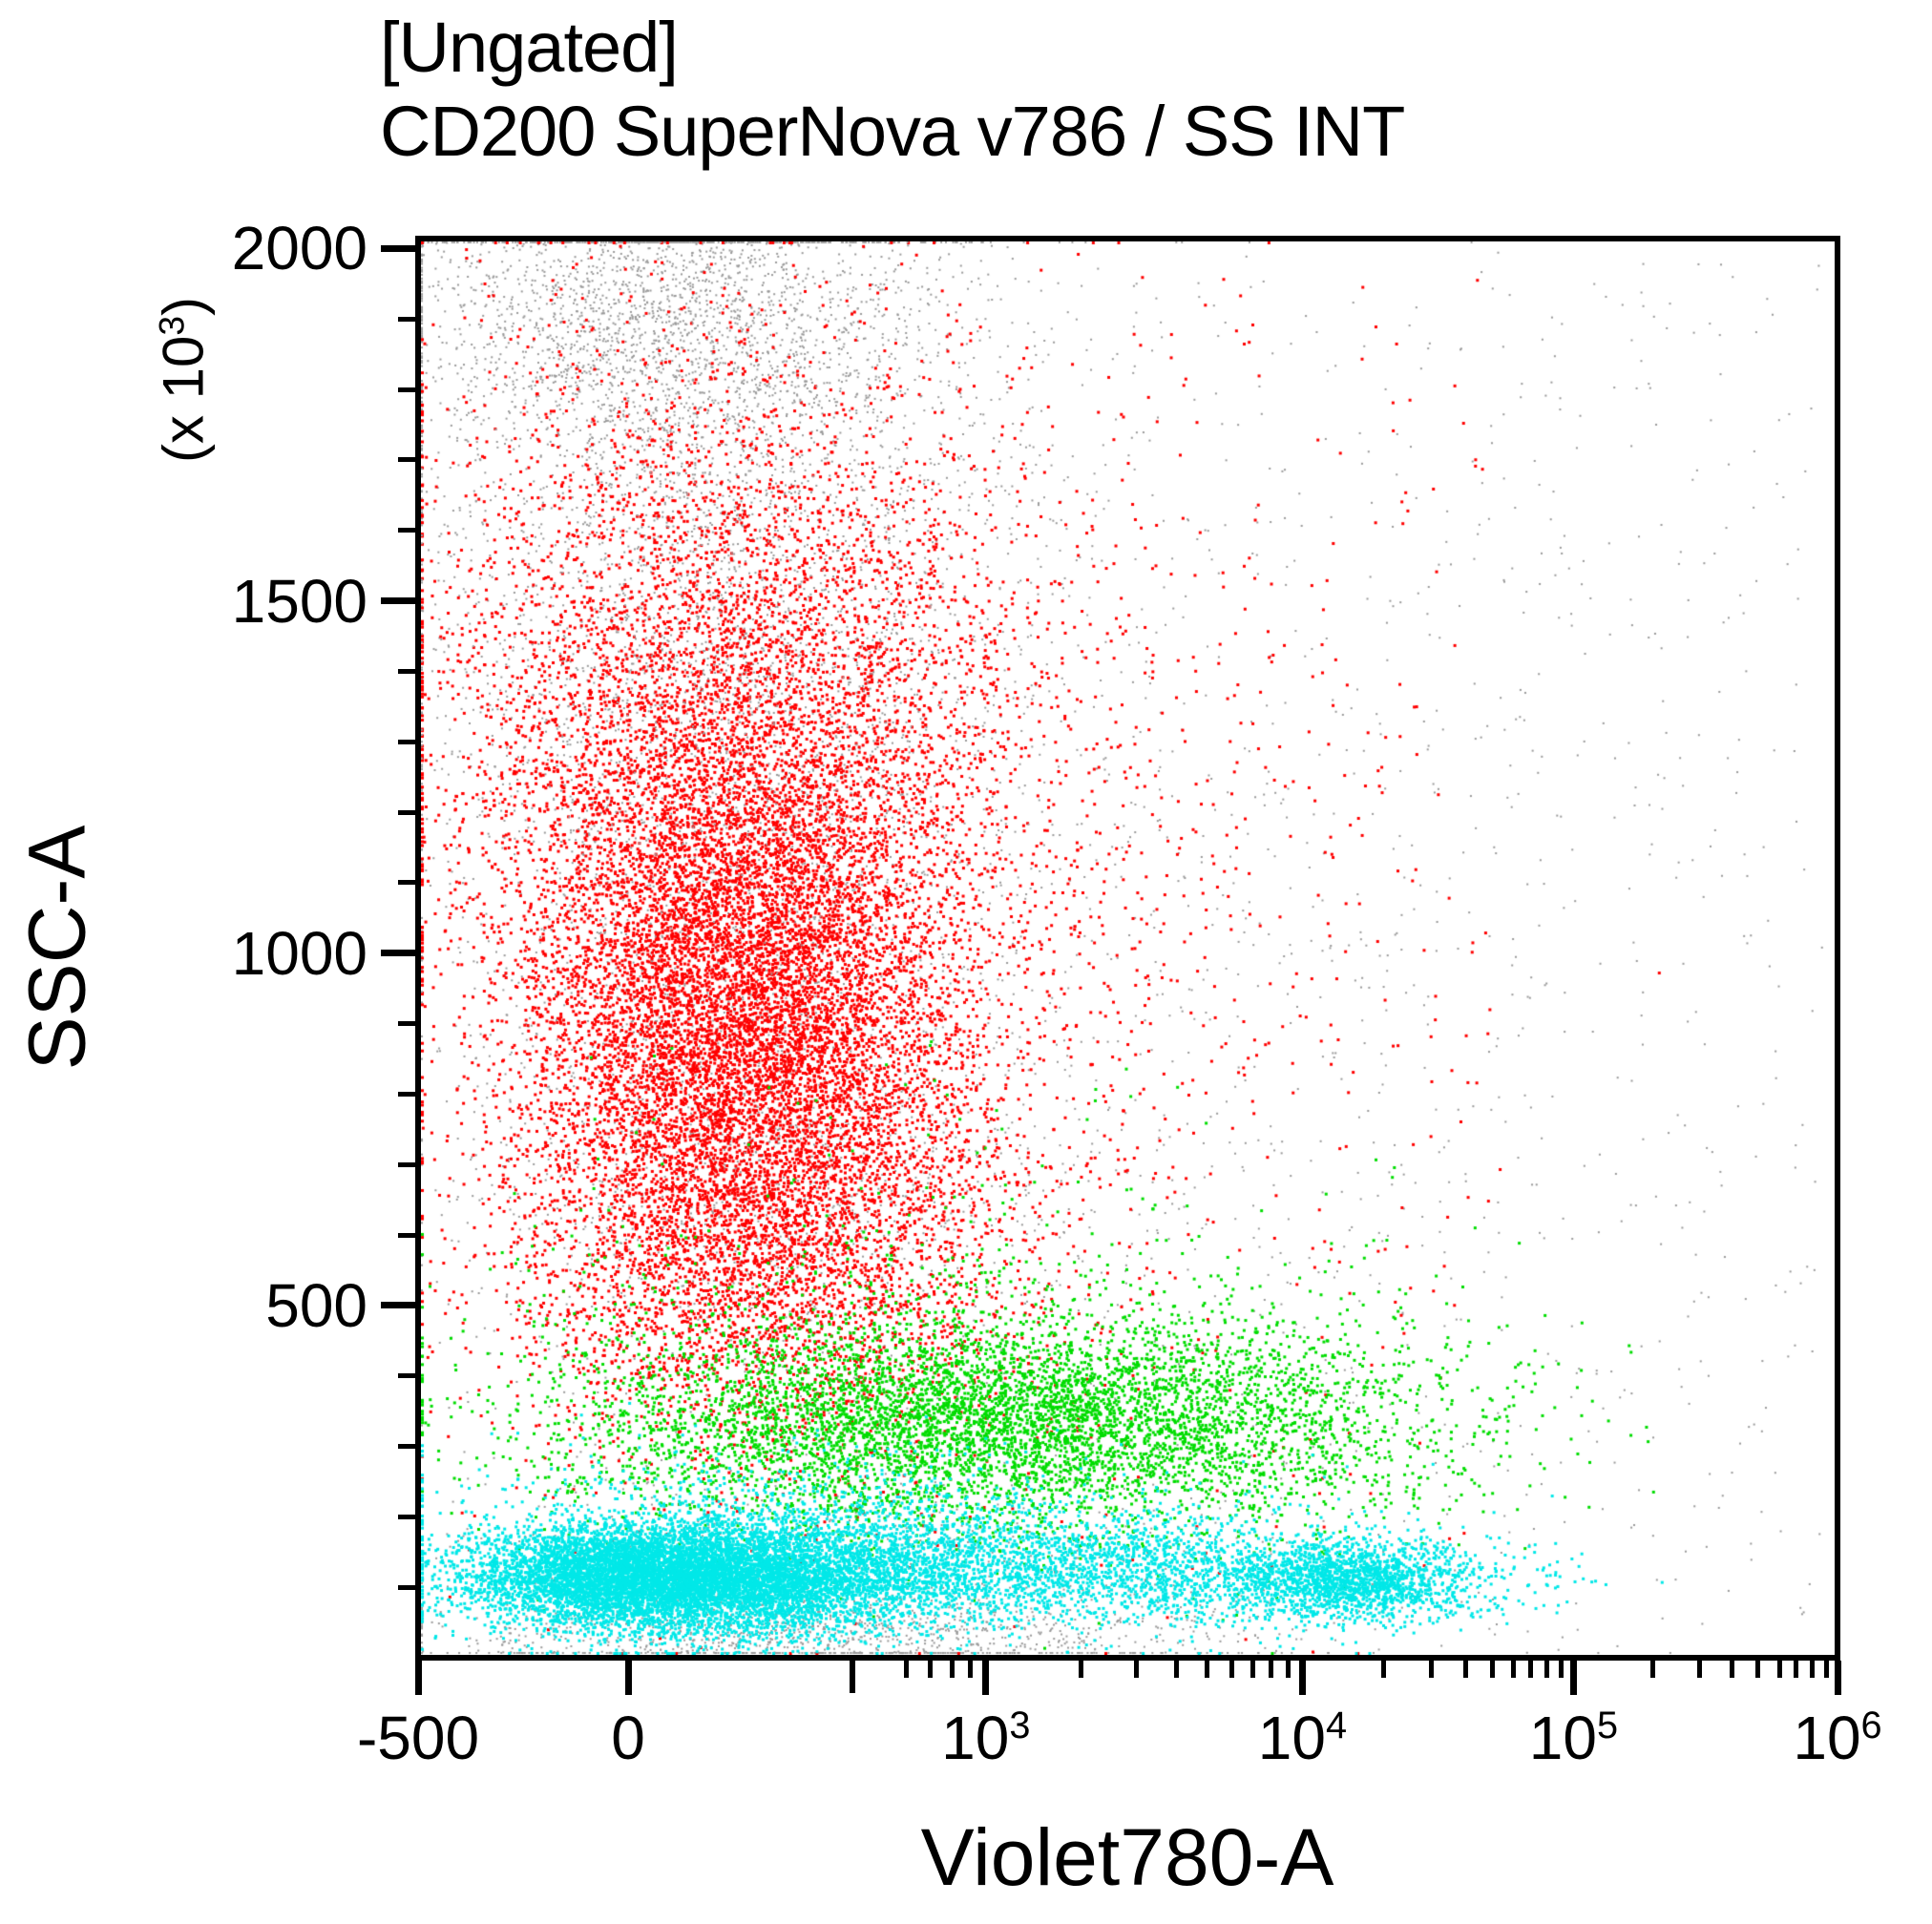 The image size is (1932, 1924). Describe the element at coordinates (418, 1738) in the screenshot. I see `x-axis-tick-label: -500` at that location.